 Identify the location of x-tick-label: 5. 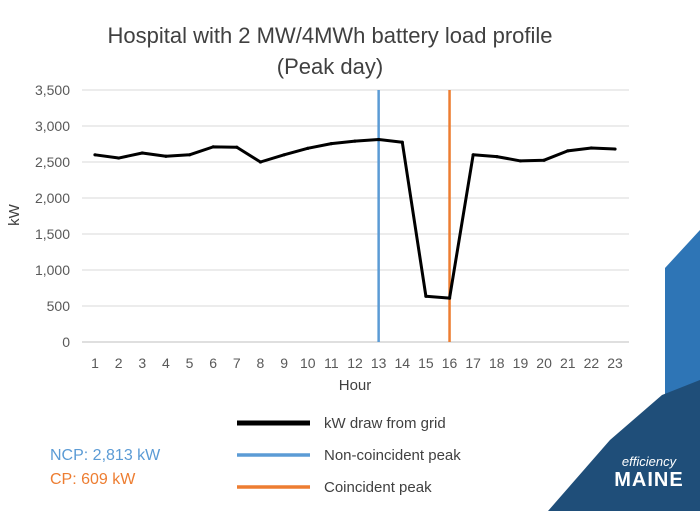
(190, 363).